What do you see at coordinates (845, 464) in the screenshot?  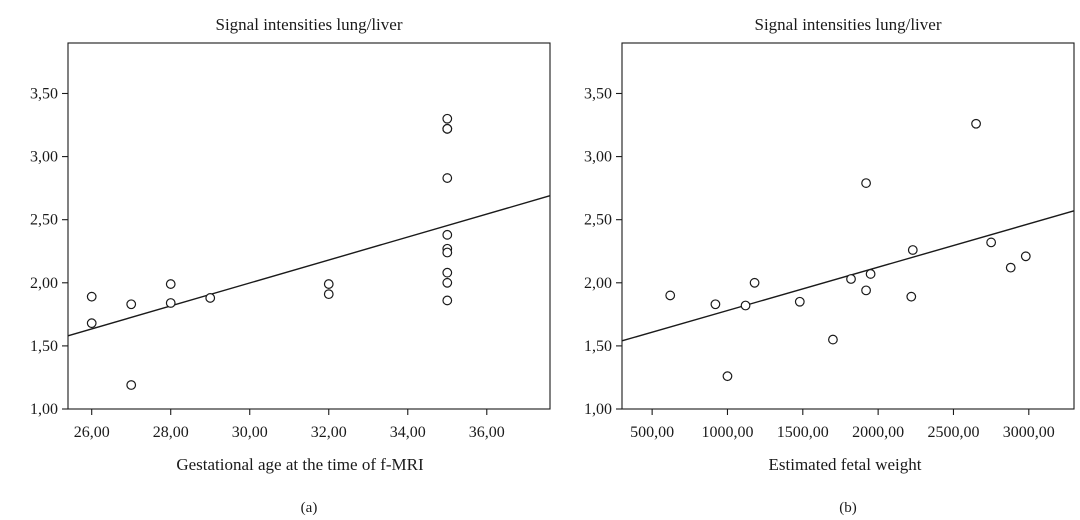 I see `x-axis-label-b: Estimated fetal weight` at bounding box center [845, 464].